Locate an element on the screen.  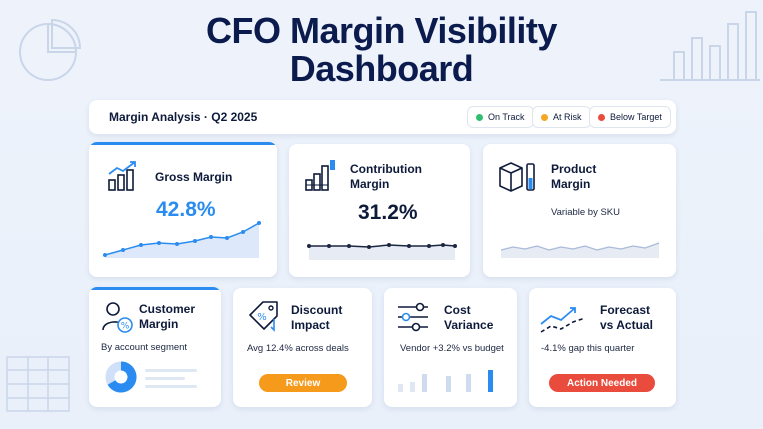
customer-margin-card: % Customer Margin By account segment is located at coordinates (155, 347).